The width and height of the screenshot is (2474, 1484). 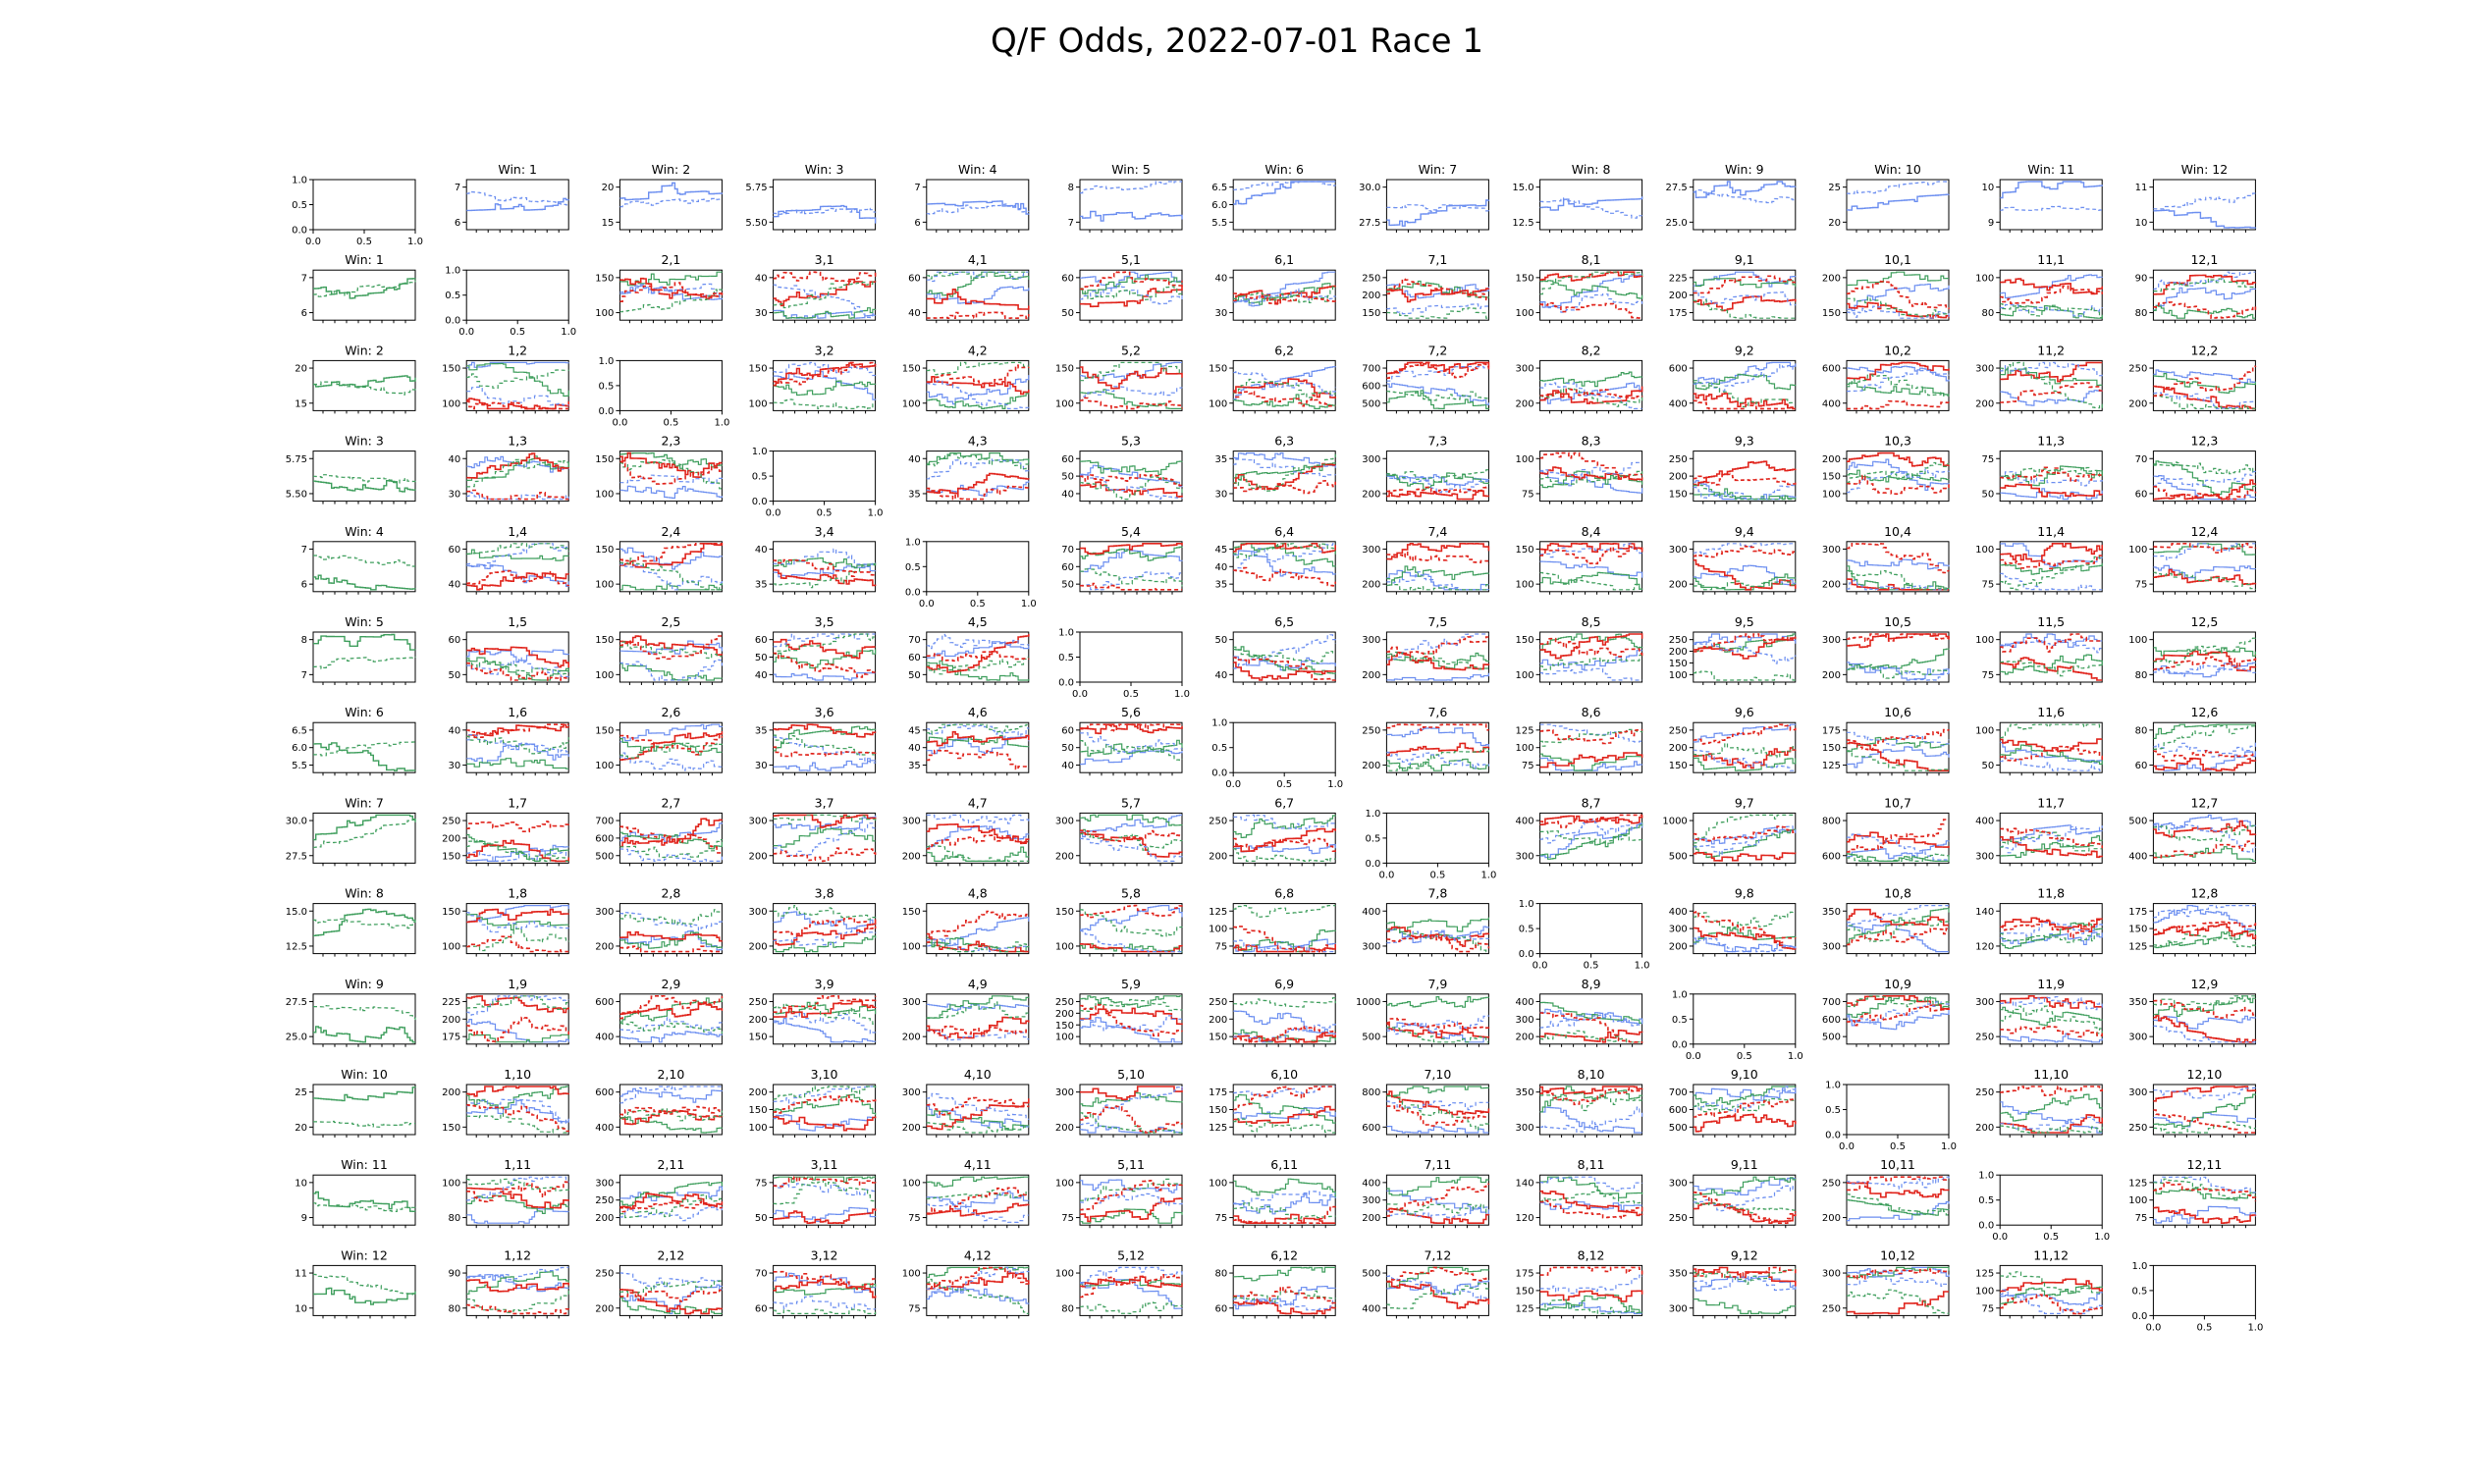 I want to click on panel-title: 6,9, so click(x=1284, y=984).